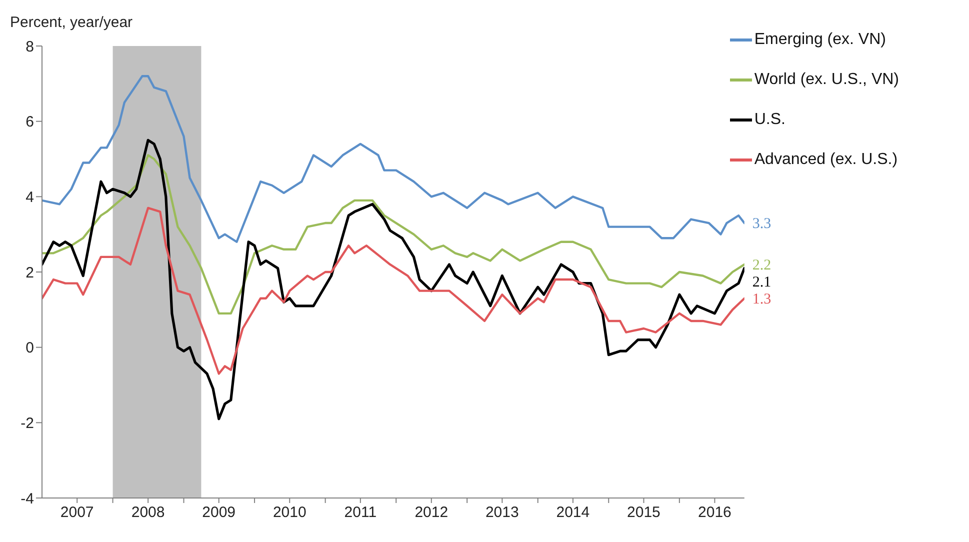  Describe the element at coordinates (643, 512) in the screenshot. I see `x-tick-label: 2015` at that location.